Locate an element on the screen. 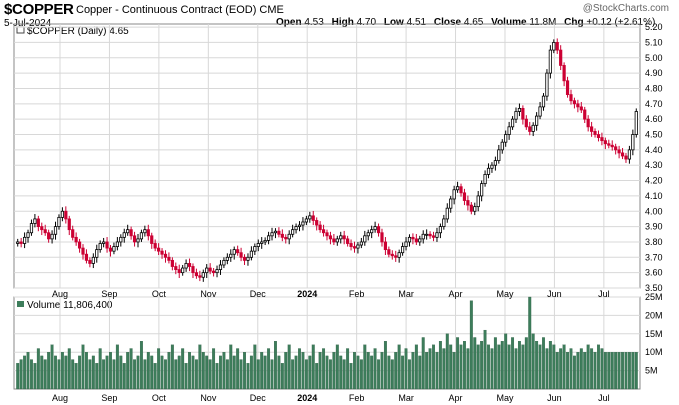  brand-watermark: @StockCharts.com is located at coordinates (625, 8).